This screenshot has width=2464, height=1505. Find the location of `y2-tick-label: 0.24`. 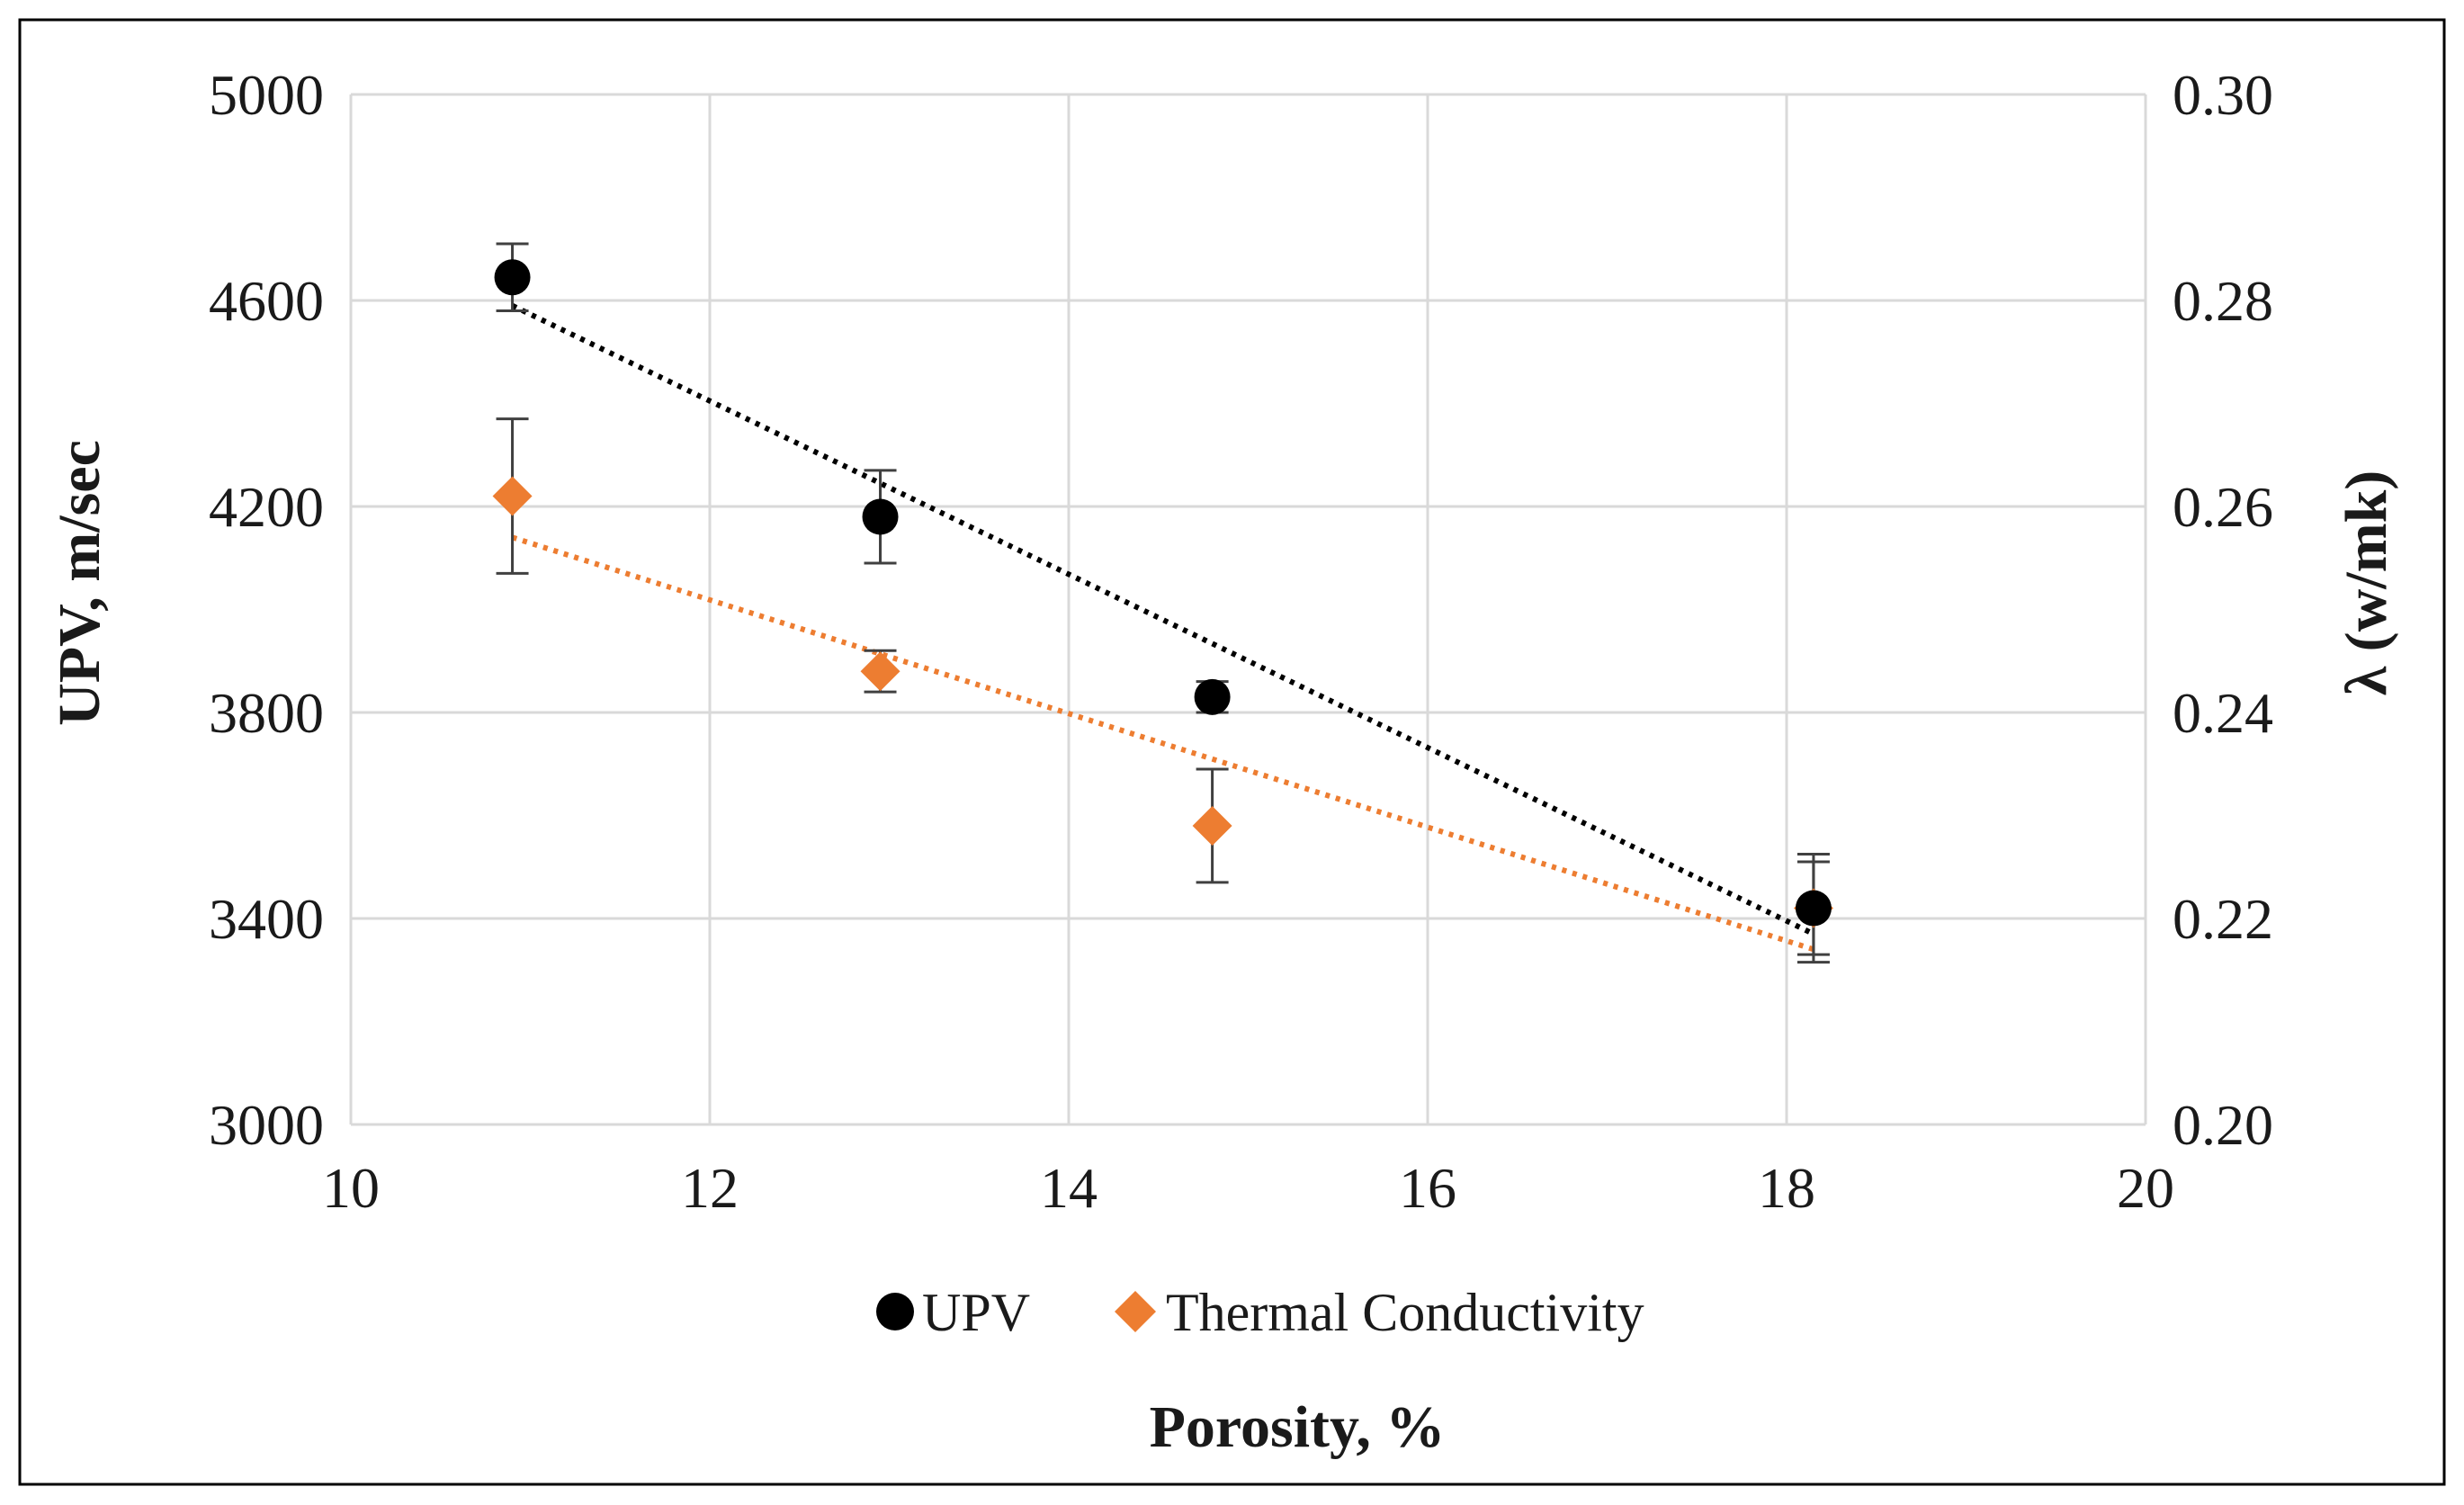

y2-tick-label: 0.24 is located at coordinates (2223, 713).